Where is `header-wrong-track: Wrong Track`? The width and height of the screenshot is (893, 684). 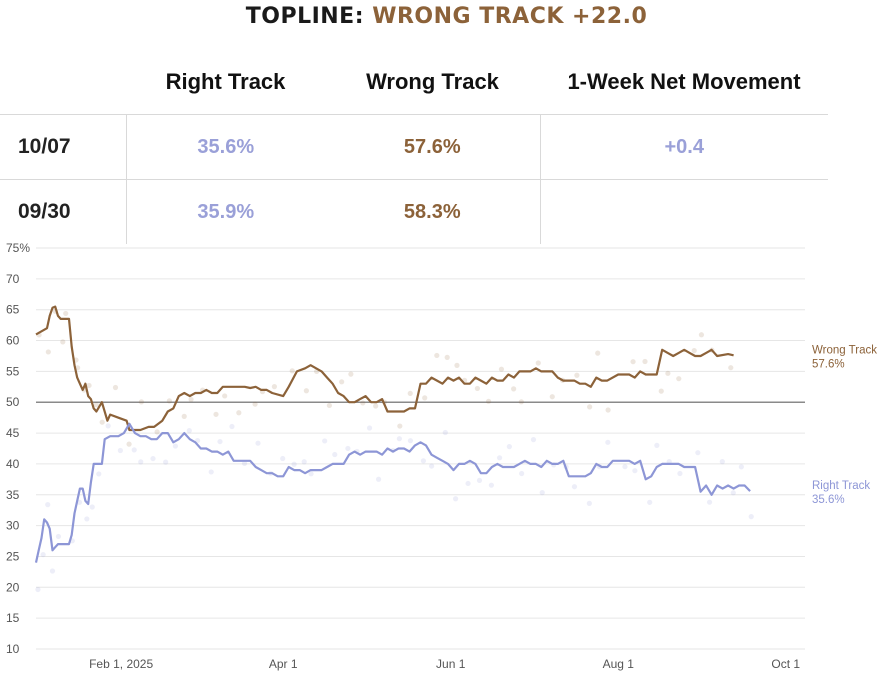
header-wrong-track: Wrong Track is located at coordinates (432, 82).